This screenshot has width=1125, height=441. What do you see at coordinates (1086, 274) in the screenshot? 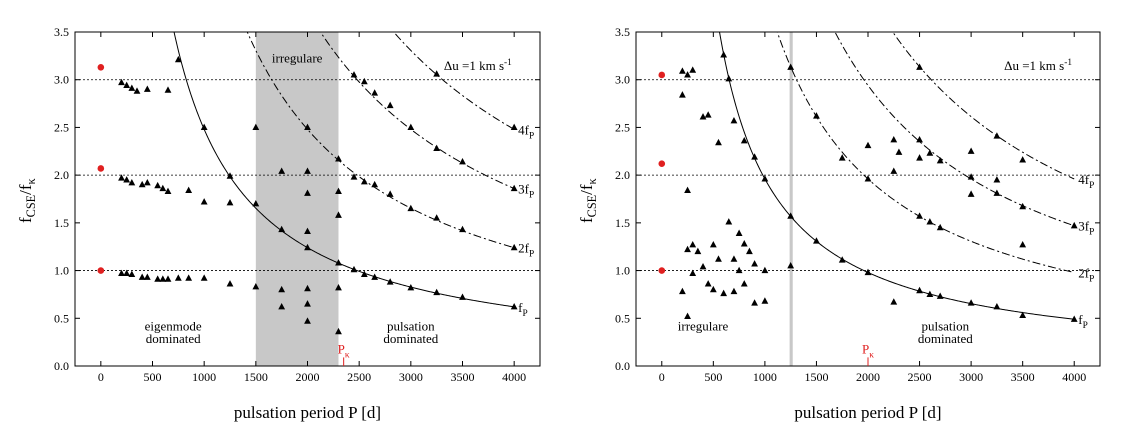
I see `curve-label-2f: 2fP` at bounding box center [1086, 274].